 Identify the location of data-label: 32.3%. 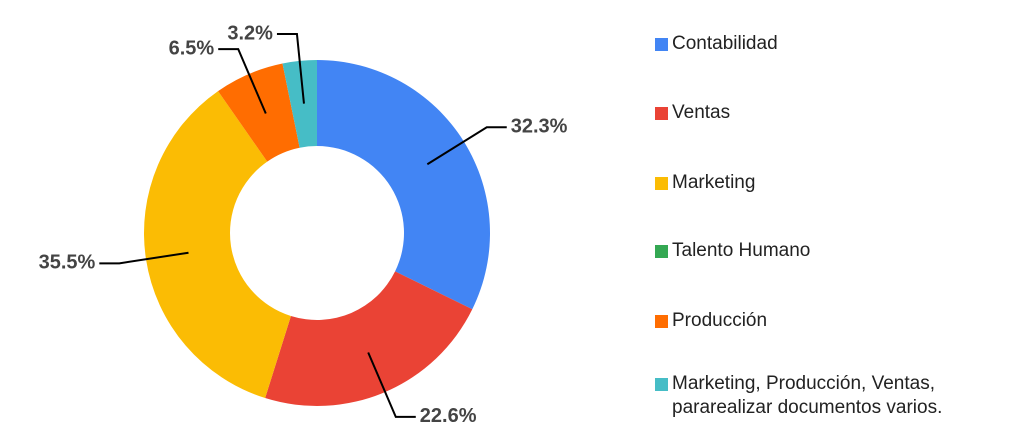
(539, 127).